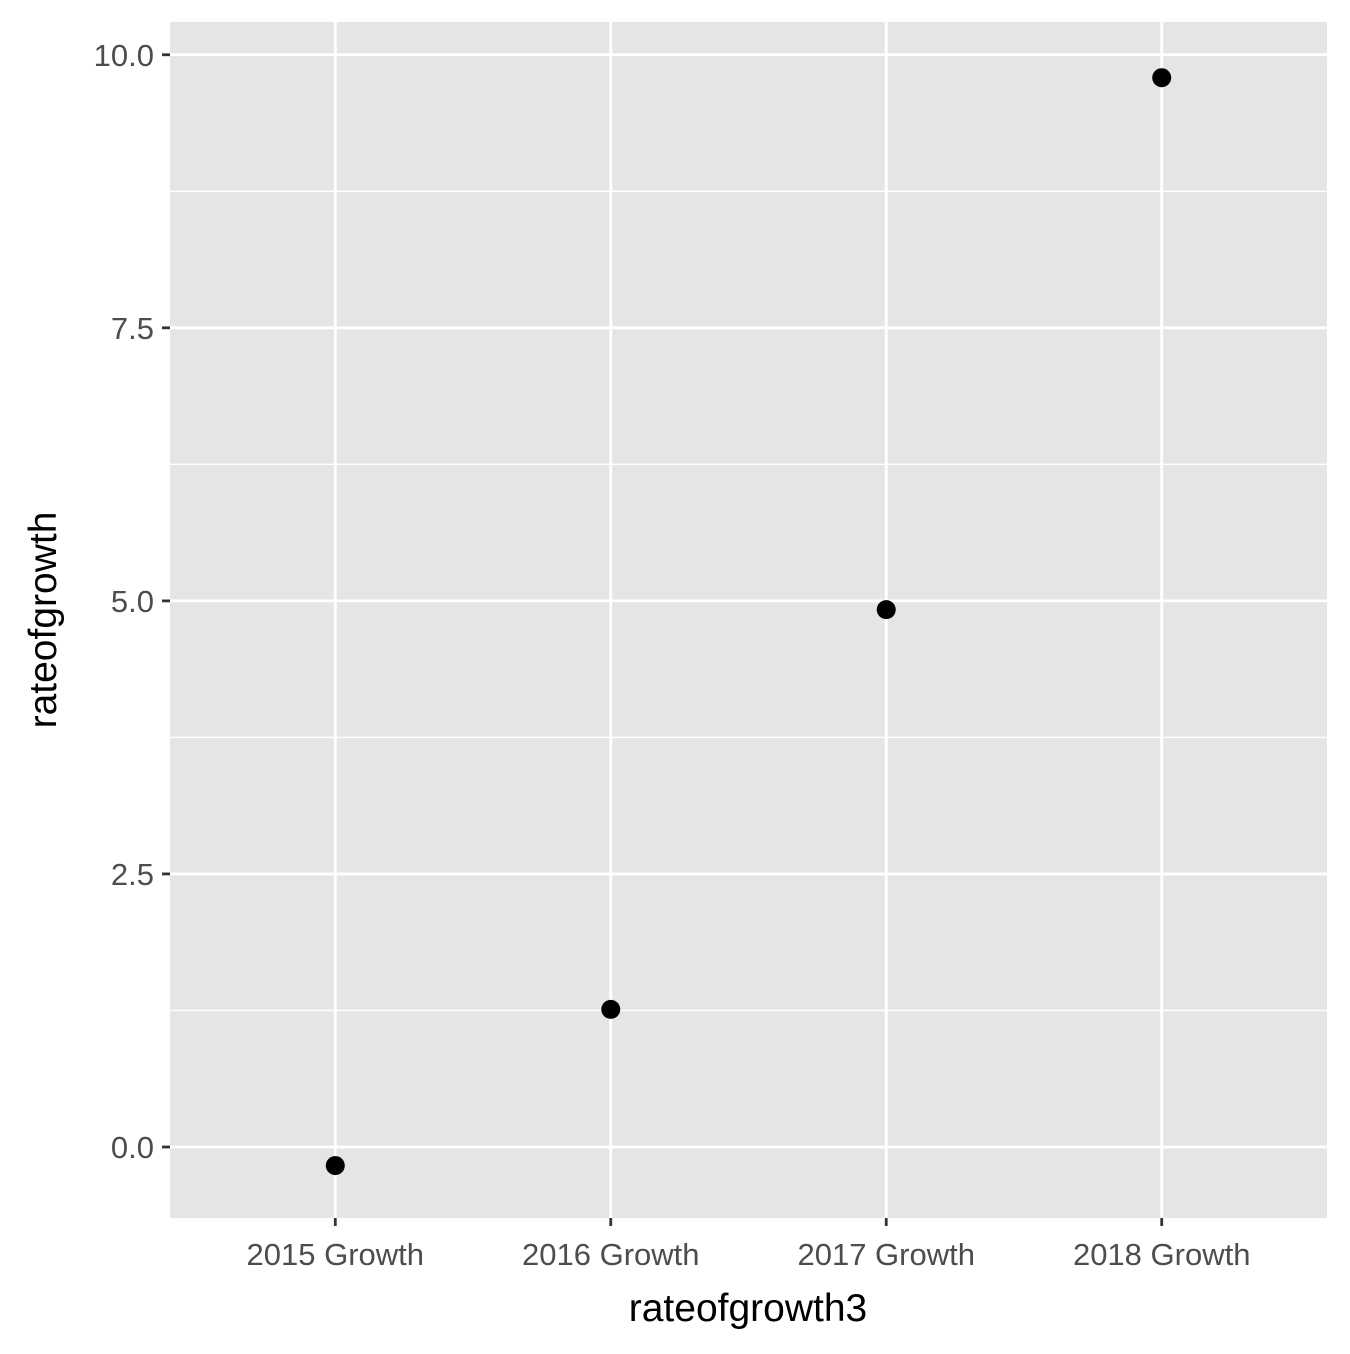  What do you see at coordinates (43, 620) in the screenshot?
I see `y-axis-title: rateofgrowth` at bounding box center [43, 620].